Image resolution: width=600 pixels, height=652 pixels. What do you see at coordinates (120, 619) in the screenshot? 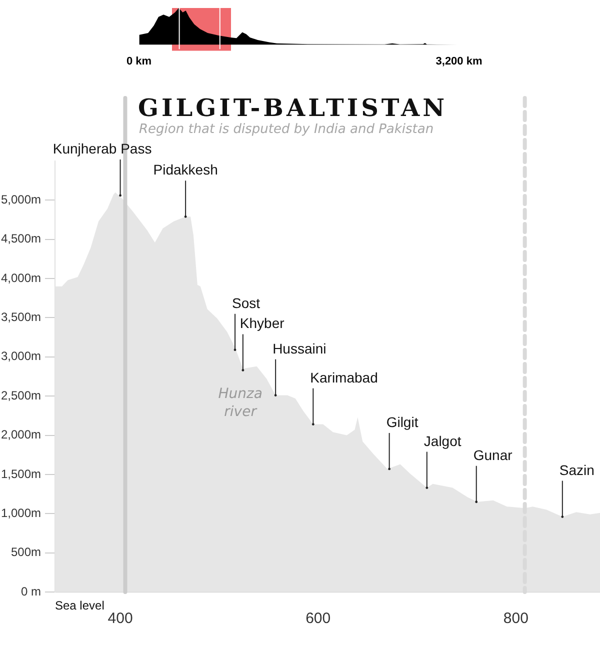
I see `x-tick-label: 400` at bounding box center [120, 619].